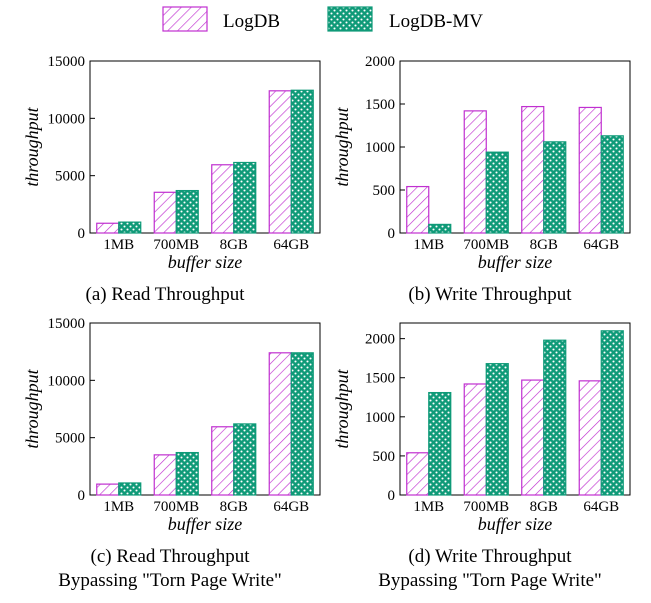 Image resolution: width=651 pixels, height=603 pixels. I want to click on caption-b: (b) Write Throughput, so click(490, 295).